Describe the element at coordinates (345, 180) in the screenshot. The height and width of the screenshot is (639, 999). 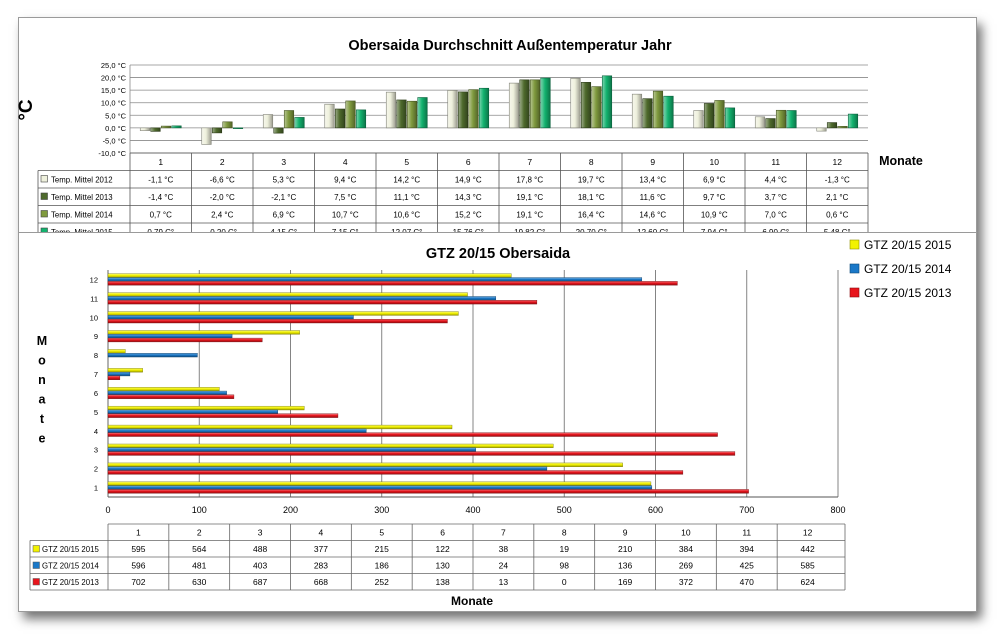
I see `data-label: 9,4 °C` at that location.